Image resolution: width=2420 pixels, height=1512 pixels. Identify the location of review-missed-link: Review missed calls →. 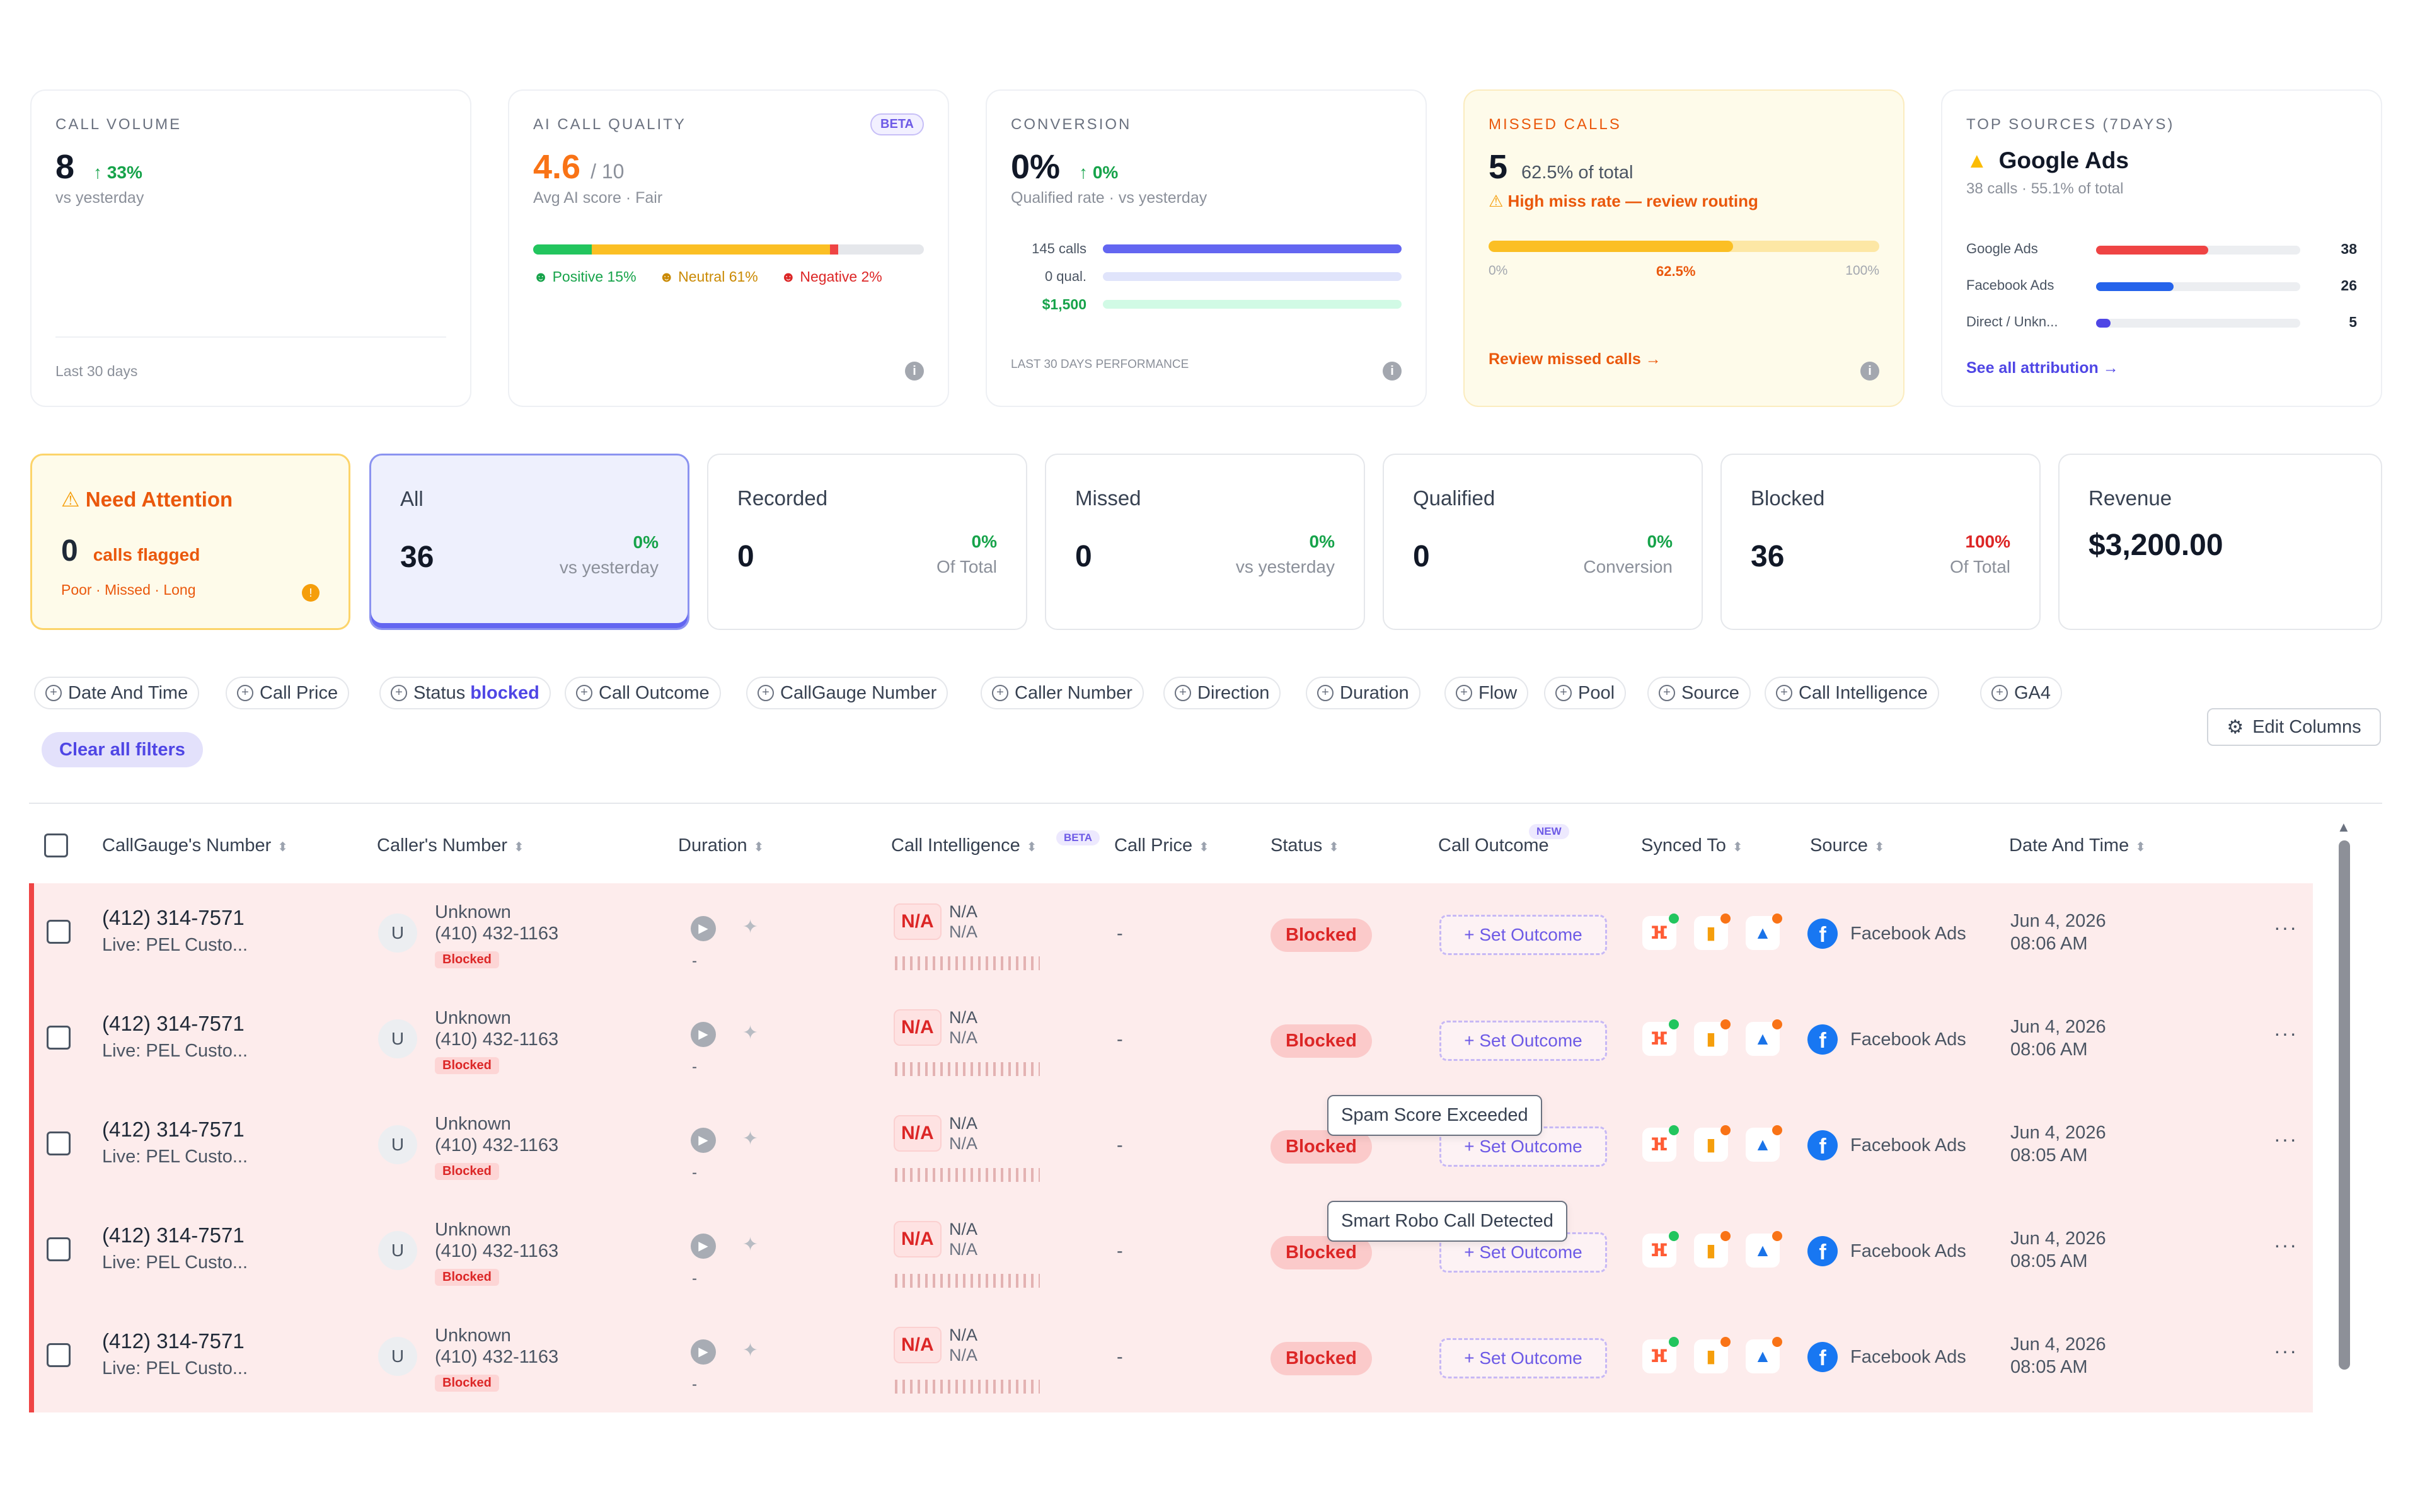
(1575, 359).